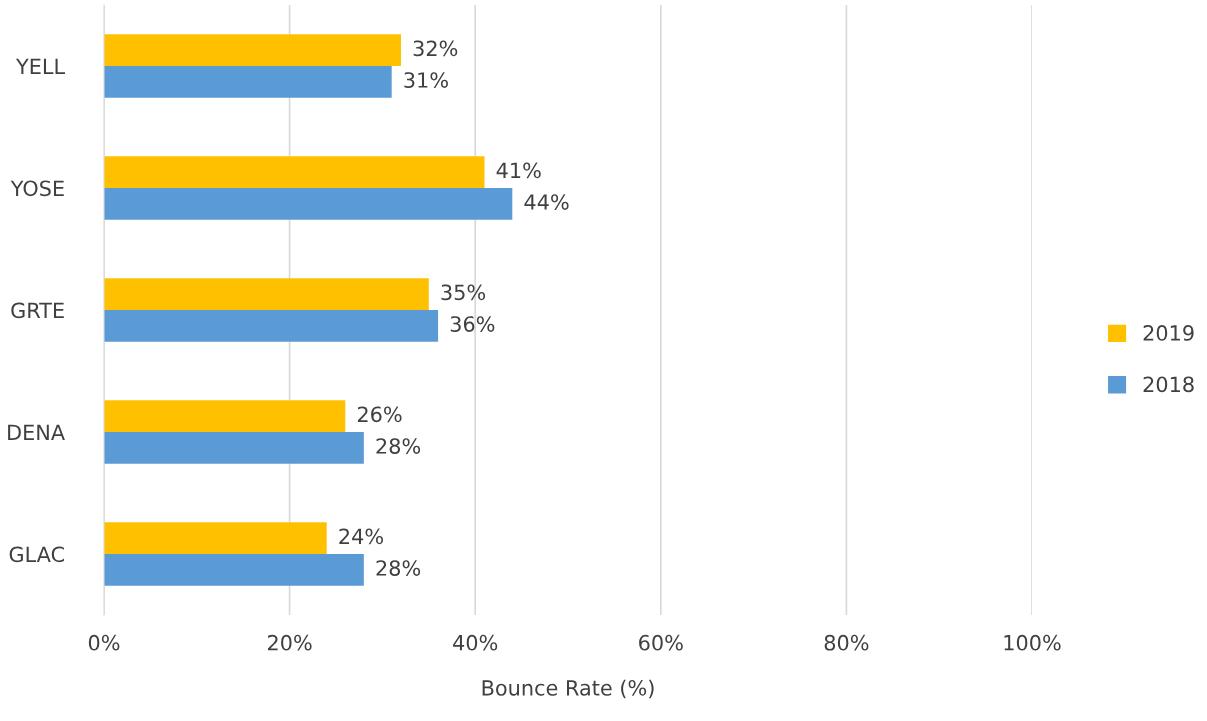 The height and width of the screenshot is (721, 1207). Describe the element at coordinates (40, 66) in the screenshot. I see `y-tick-label: YELL` at that location.